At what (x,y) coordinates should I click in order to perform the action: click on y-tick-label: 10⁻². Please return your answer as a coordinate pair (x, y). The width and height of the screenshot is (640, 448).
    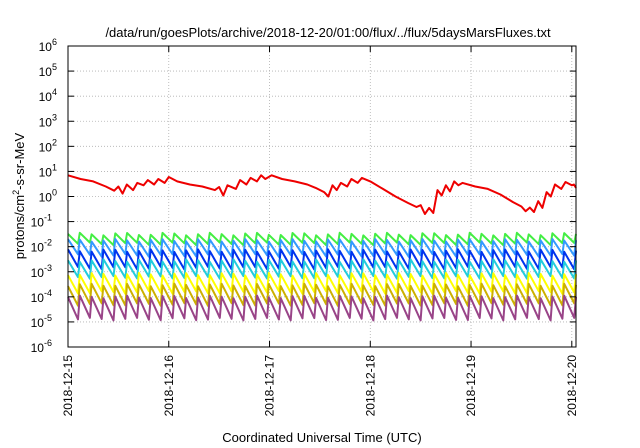
    Looking at the image, I should click on (41, 246).